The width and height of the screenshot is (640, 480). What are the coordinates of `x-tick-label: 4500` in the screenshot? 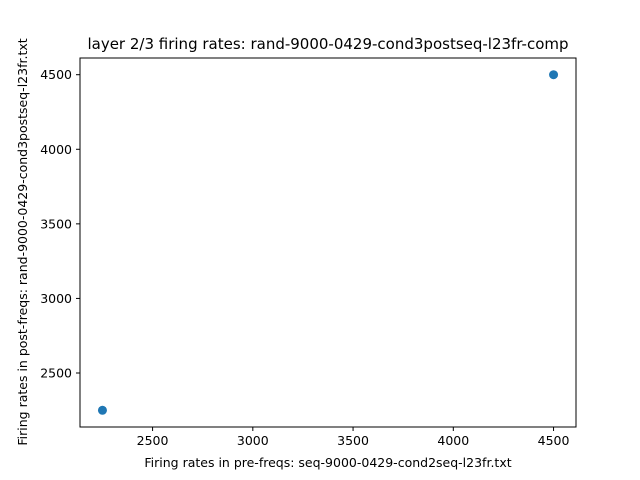 It's located at (554, 440).